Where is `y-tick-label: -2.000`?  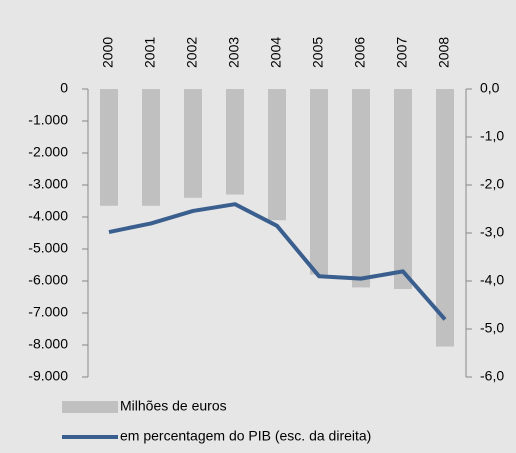 y-tick-label: -2.000 is located at coordinates (48, 152).